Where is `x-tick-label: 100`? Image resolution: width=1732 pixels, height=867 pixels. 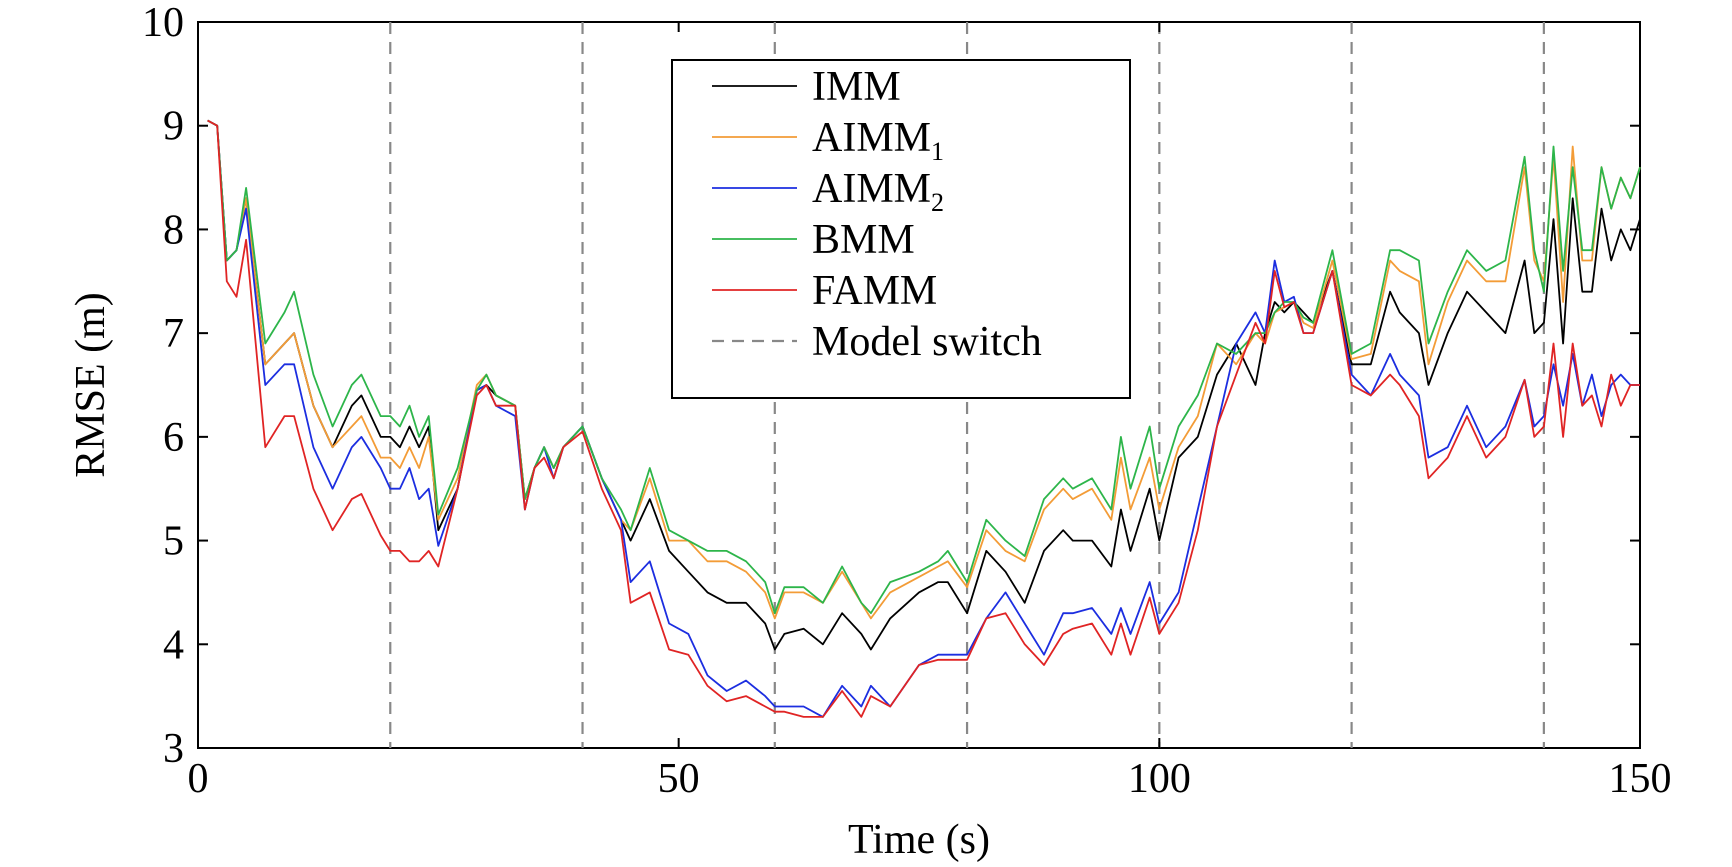 x-tick-label: 100 is located at coordinates (1159, 779).